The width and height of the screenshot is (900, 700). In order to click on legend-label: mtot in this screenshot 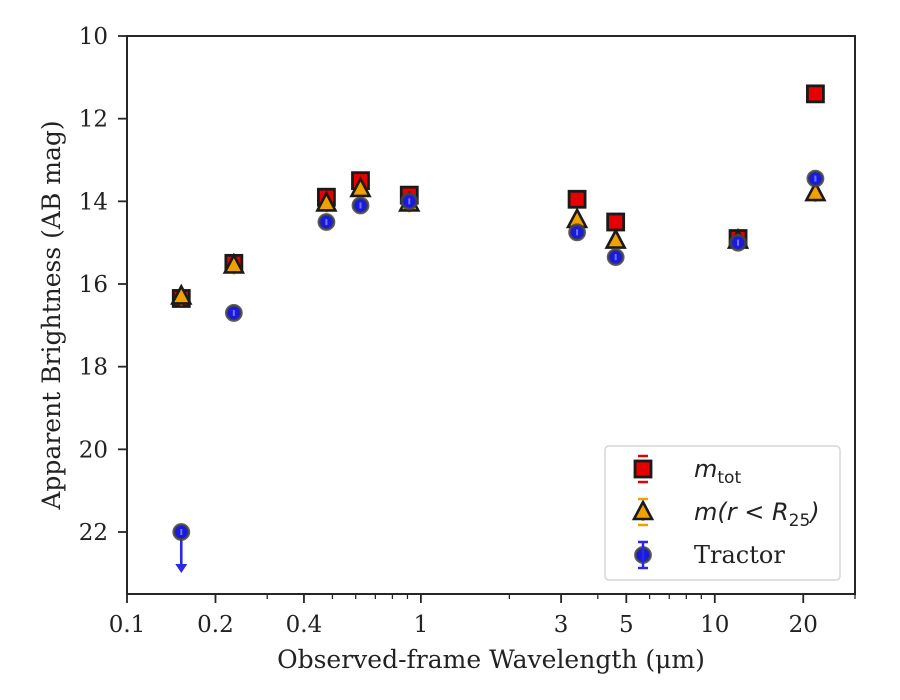, I will do `click(717, 471)`.